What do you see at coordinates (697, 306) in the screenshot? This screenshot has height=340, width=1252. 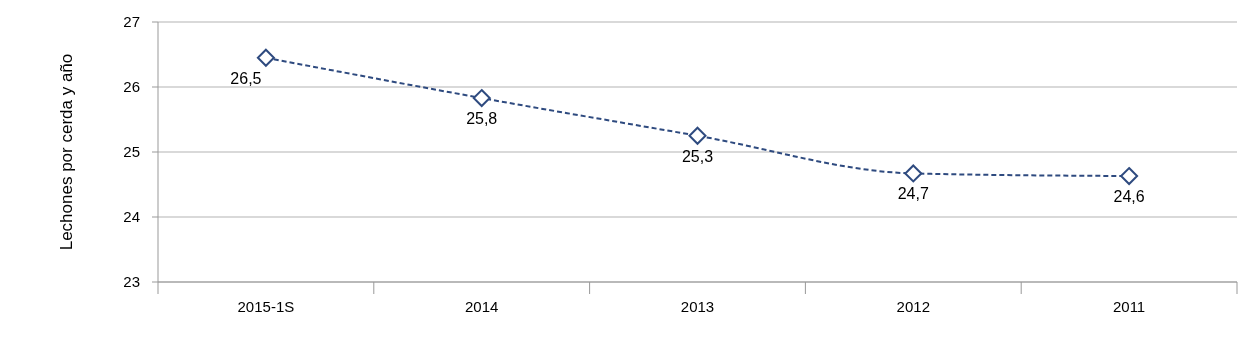 I see `x-tick-label: 2013` at bounding box center [697, 306].